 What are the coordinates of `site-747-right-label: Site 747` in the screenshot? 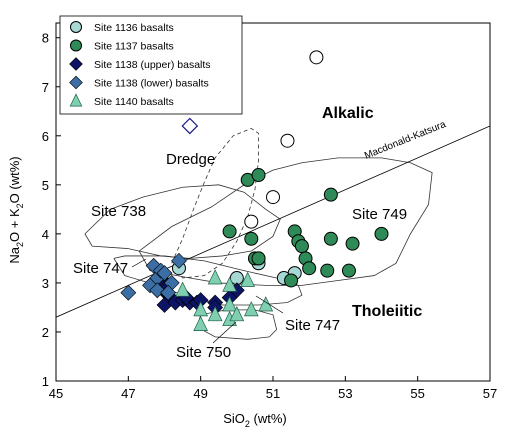 It's located at (312, 325).